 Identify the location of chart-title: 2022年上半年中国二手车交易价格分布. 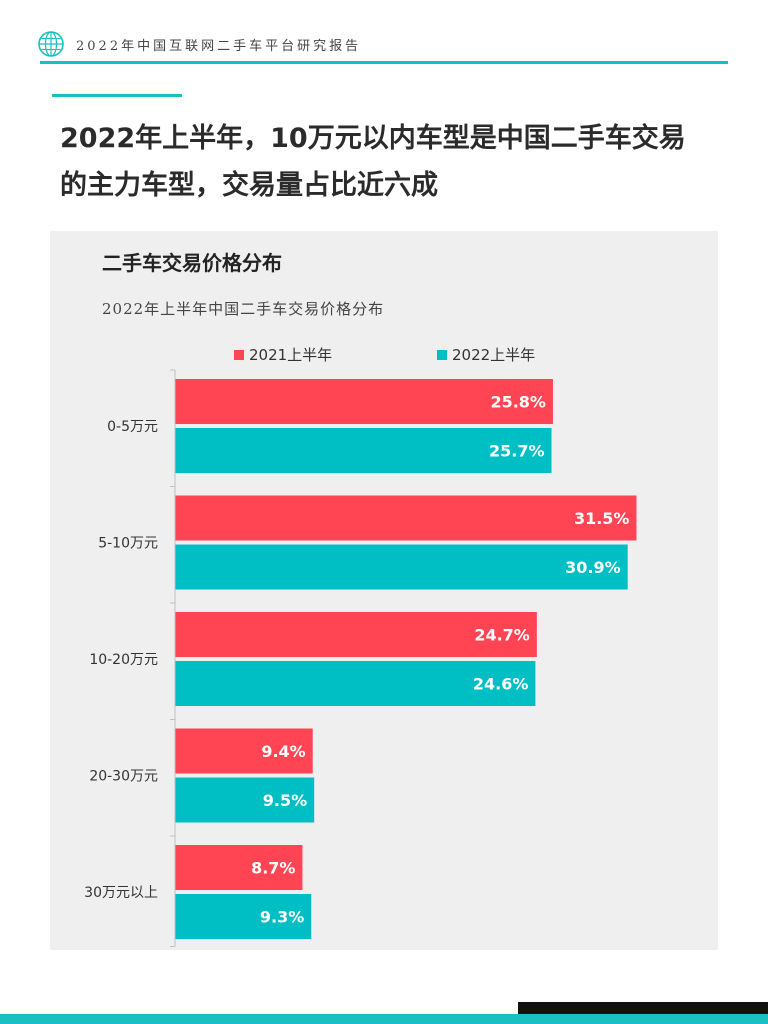
(243, 309).